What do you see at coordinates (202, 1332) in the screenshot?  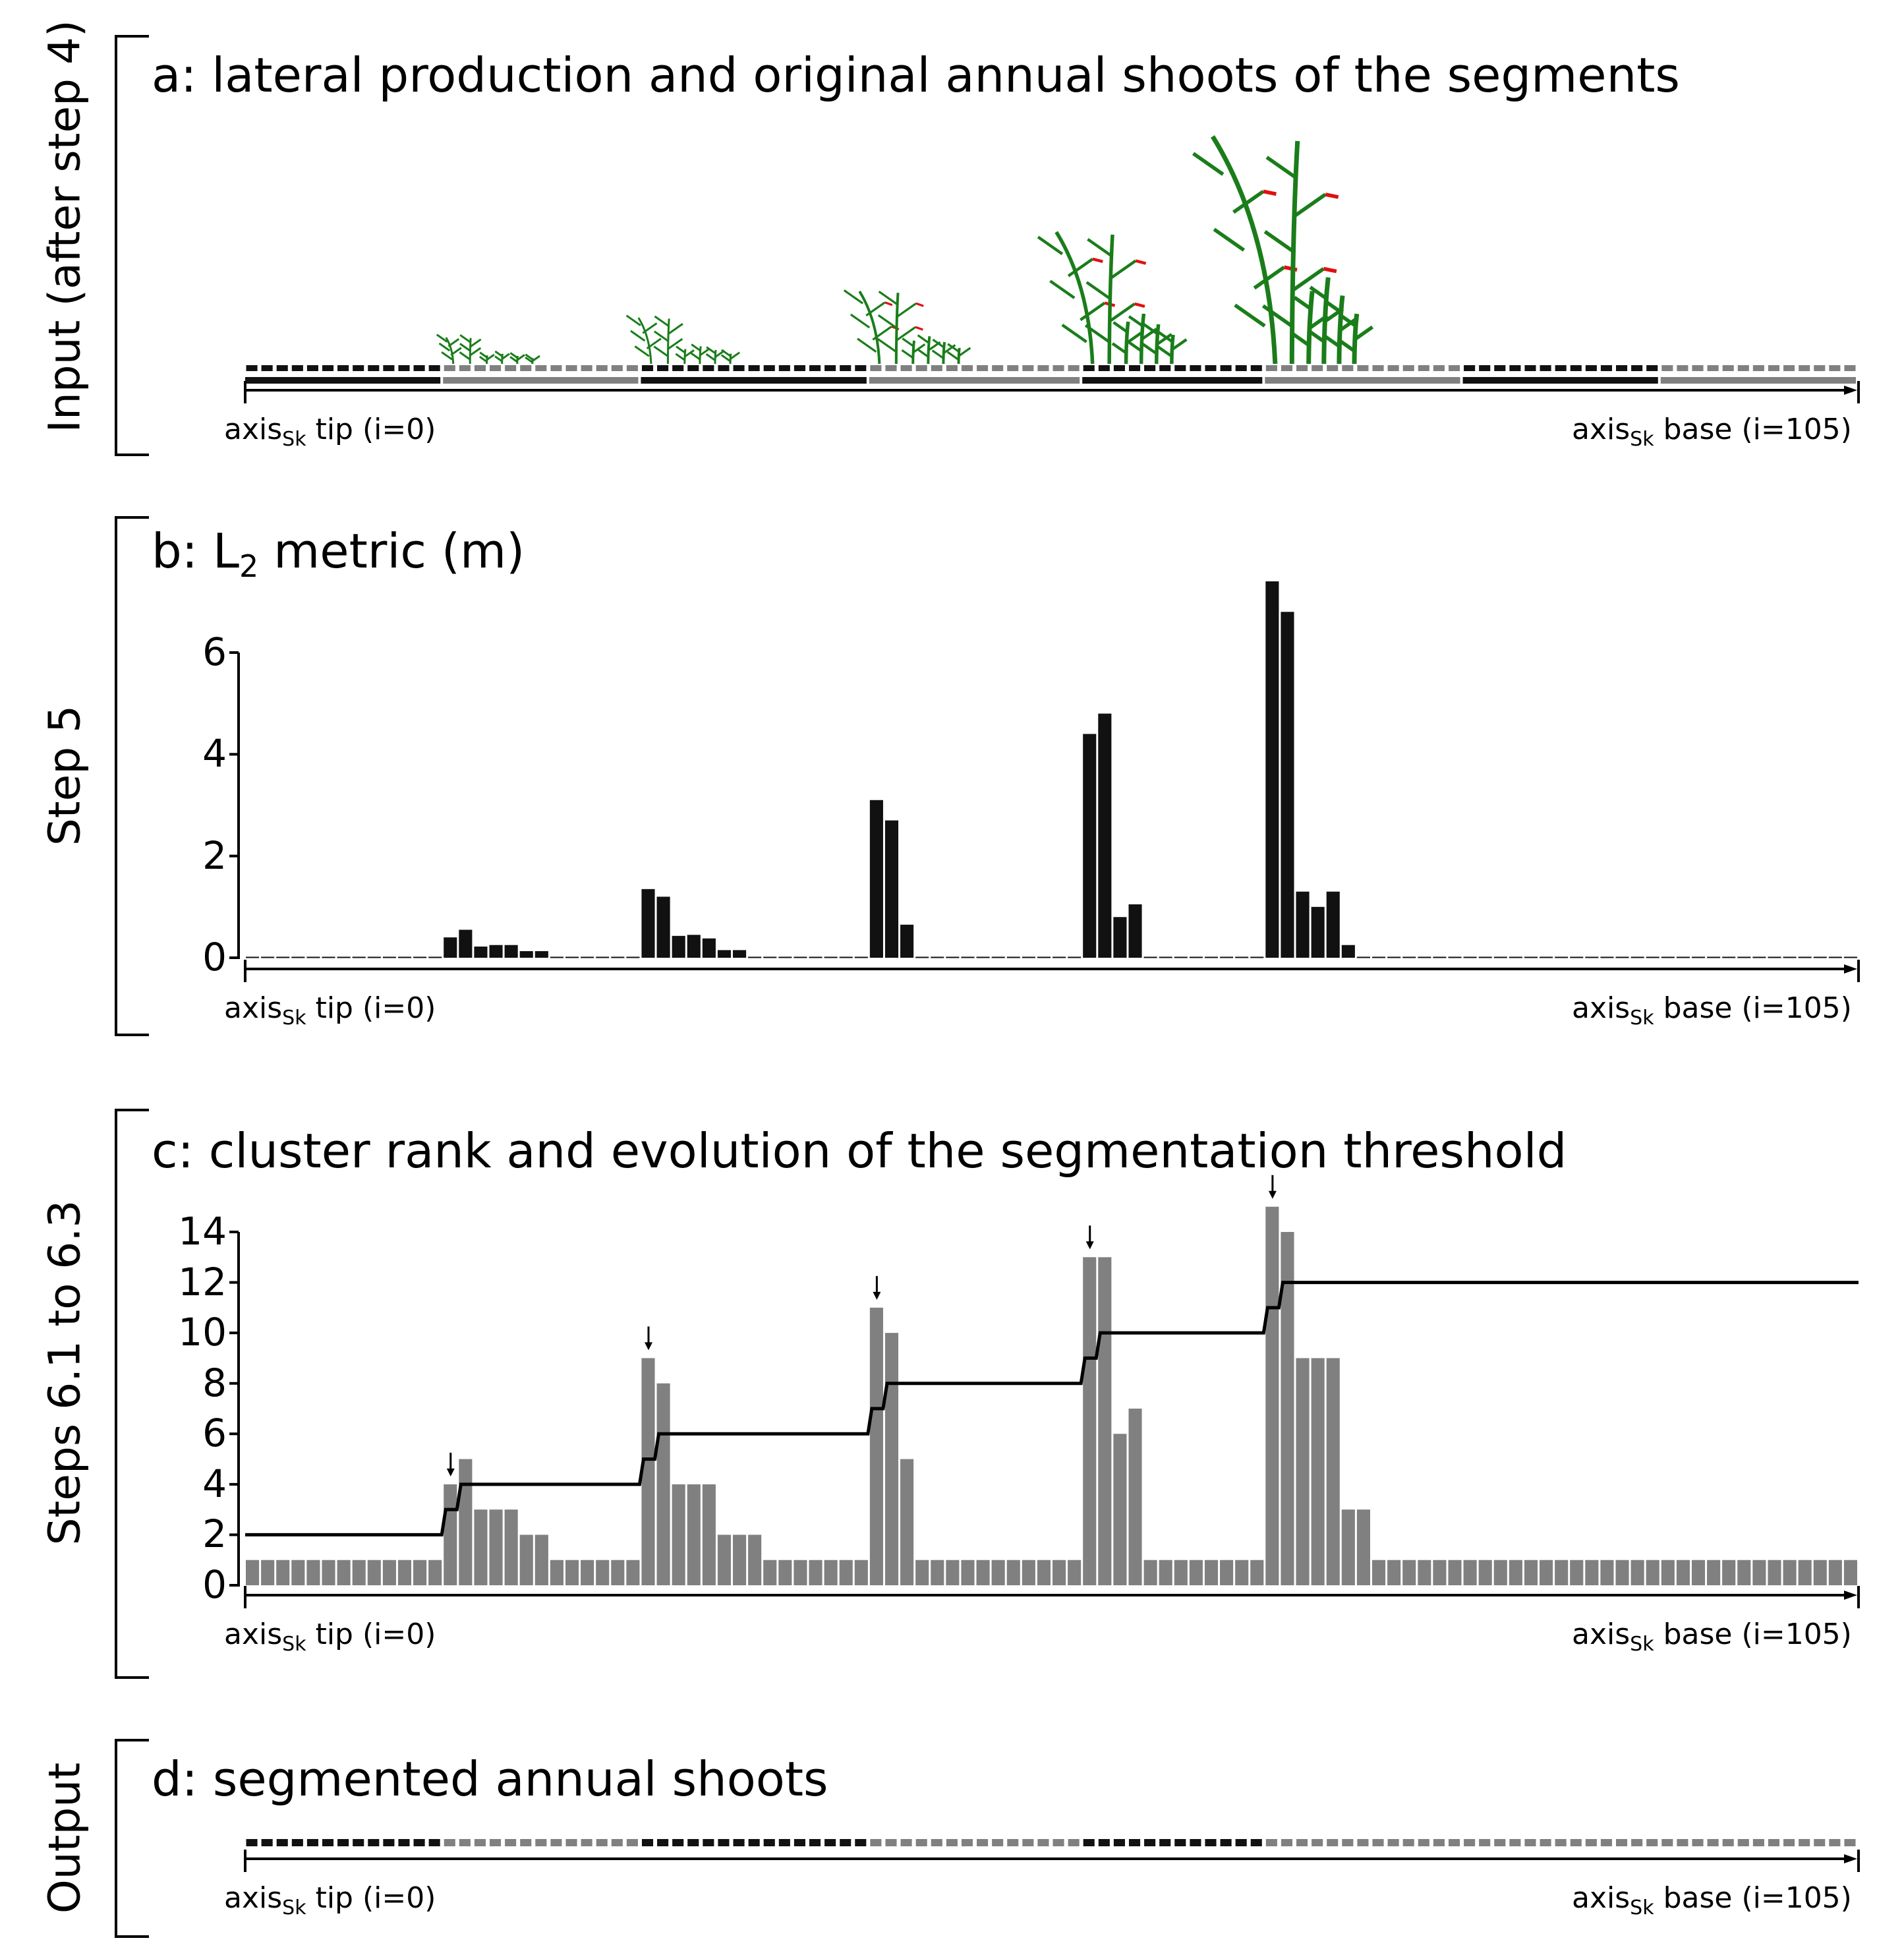 I see `y-tick-label-c: 10` at bounding box center [202, 1332].